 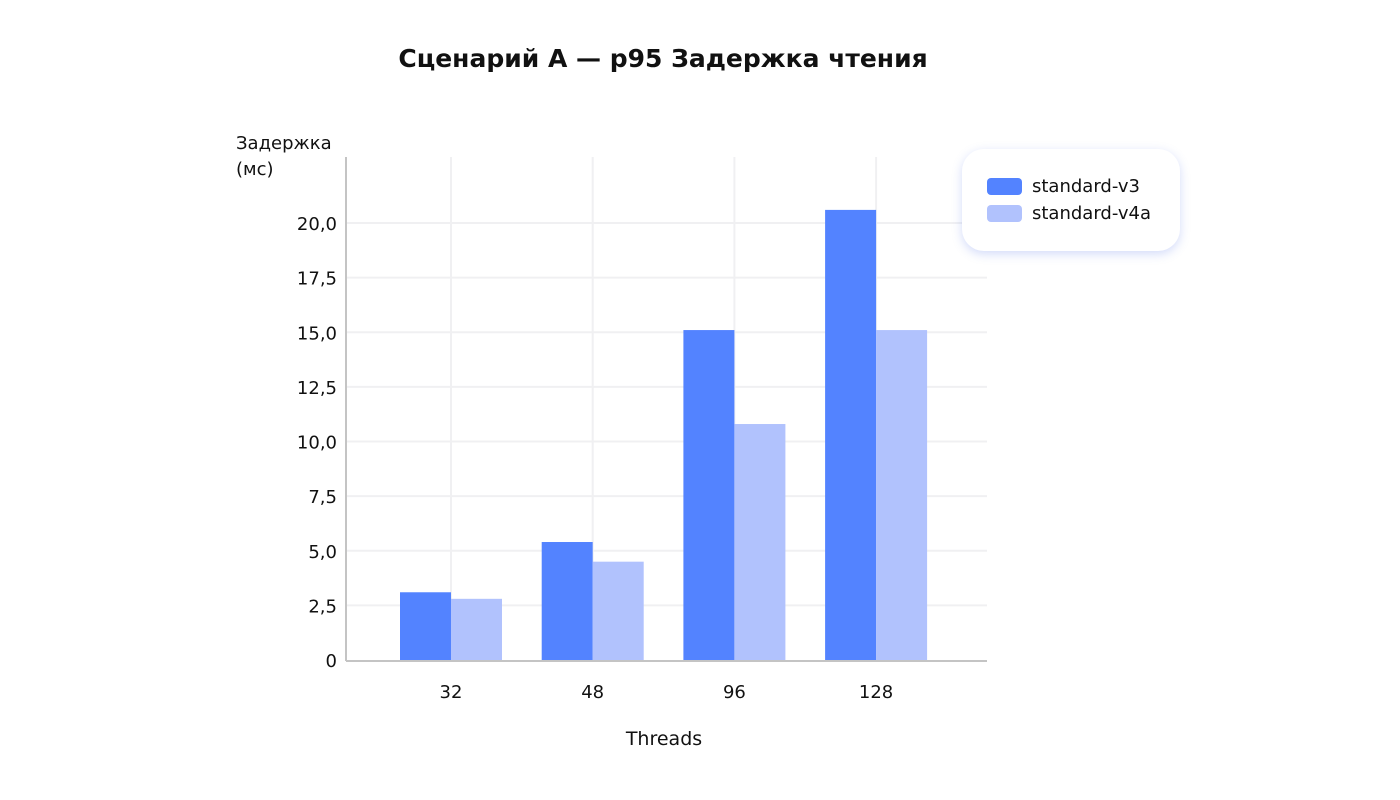 I want to click on y-tick-label: 5,0, so click(x=322, y=552).